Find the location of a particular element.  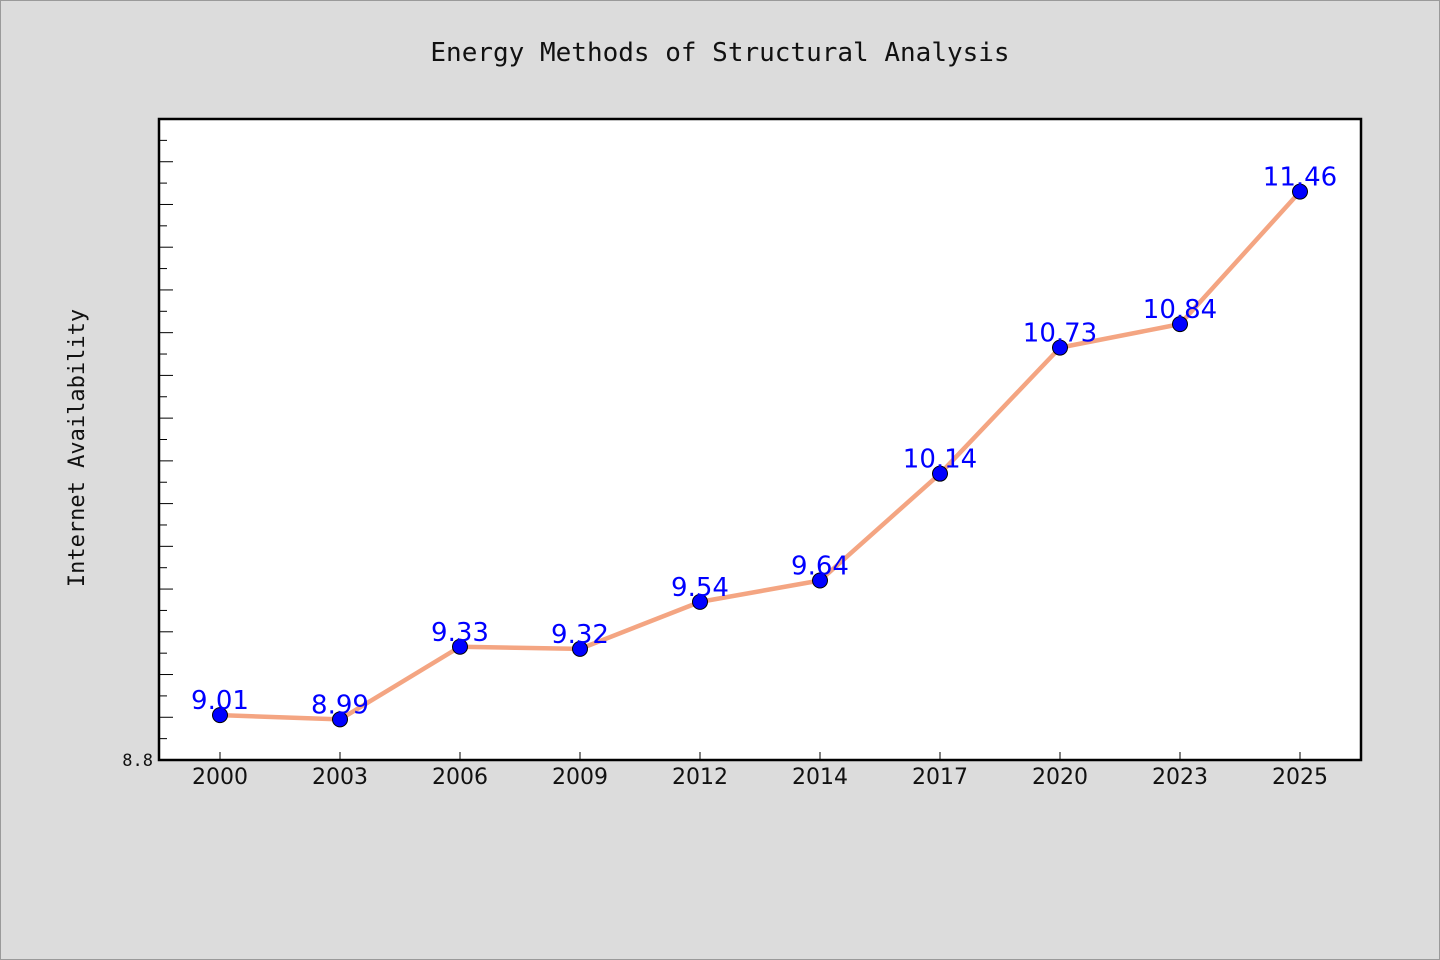

x-axis-ticks: 2000 2003 2006 2009 2012 2014 2017 2020 2023 2025 is located at coordinates (760, 771).